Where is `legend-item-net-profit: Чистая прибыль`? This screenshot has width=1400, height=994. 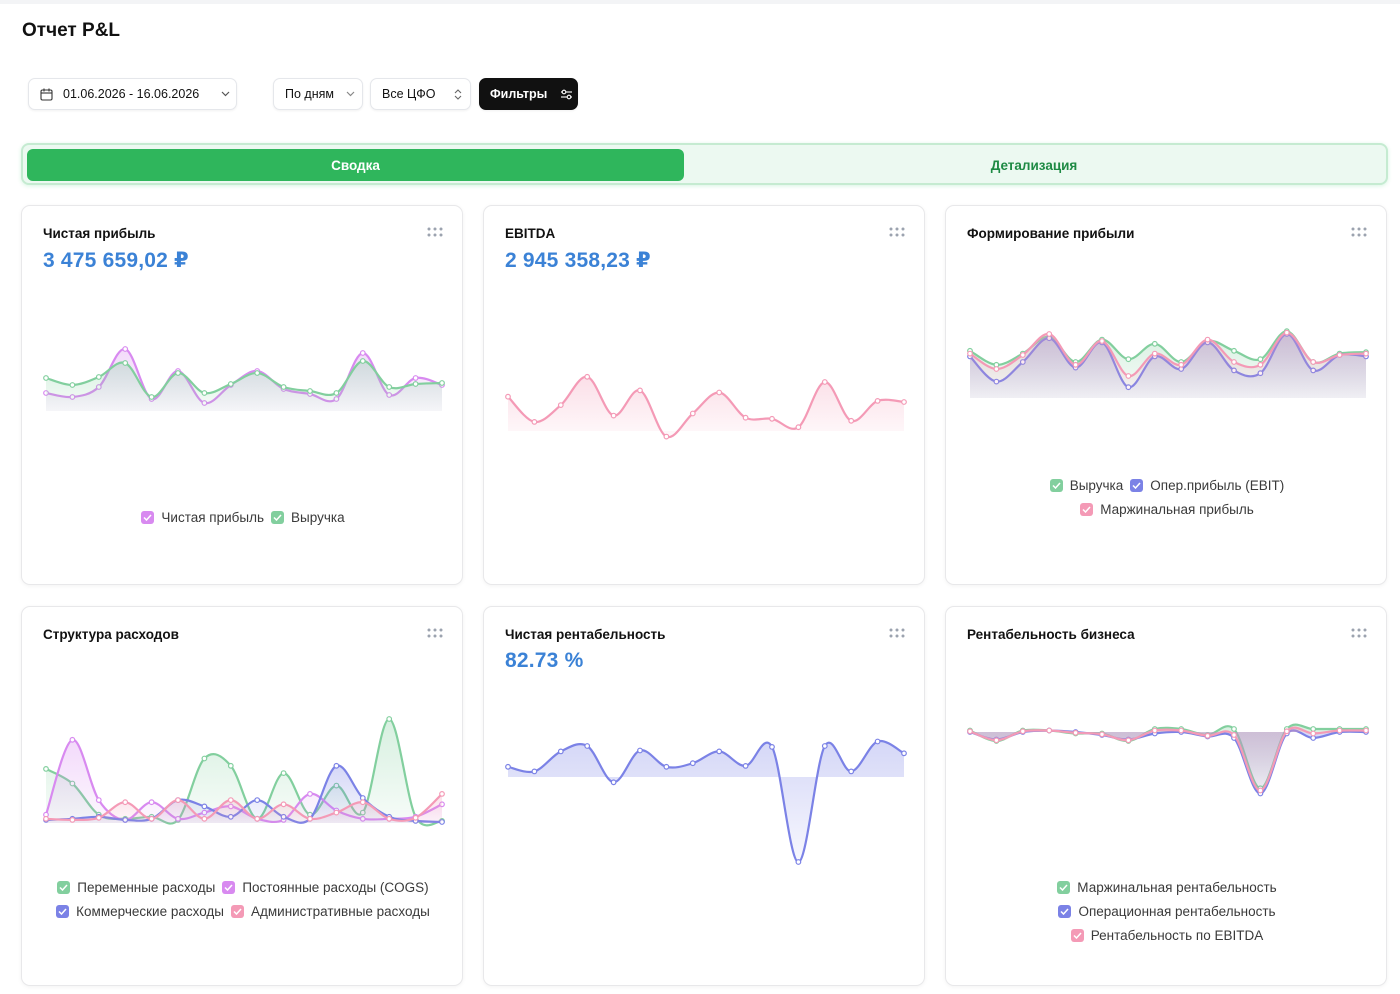
legend-item-net-profit: Чистая прибыль is located at coordinates (202, 517).